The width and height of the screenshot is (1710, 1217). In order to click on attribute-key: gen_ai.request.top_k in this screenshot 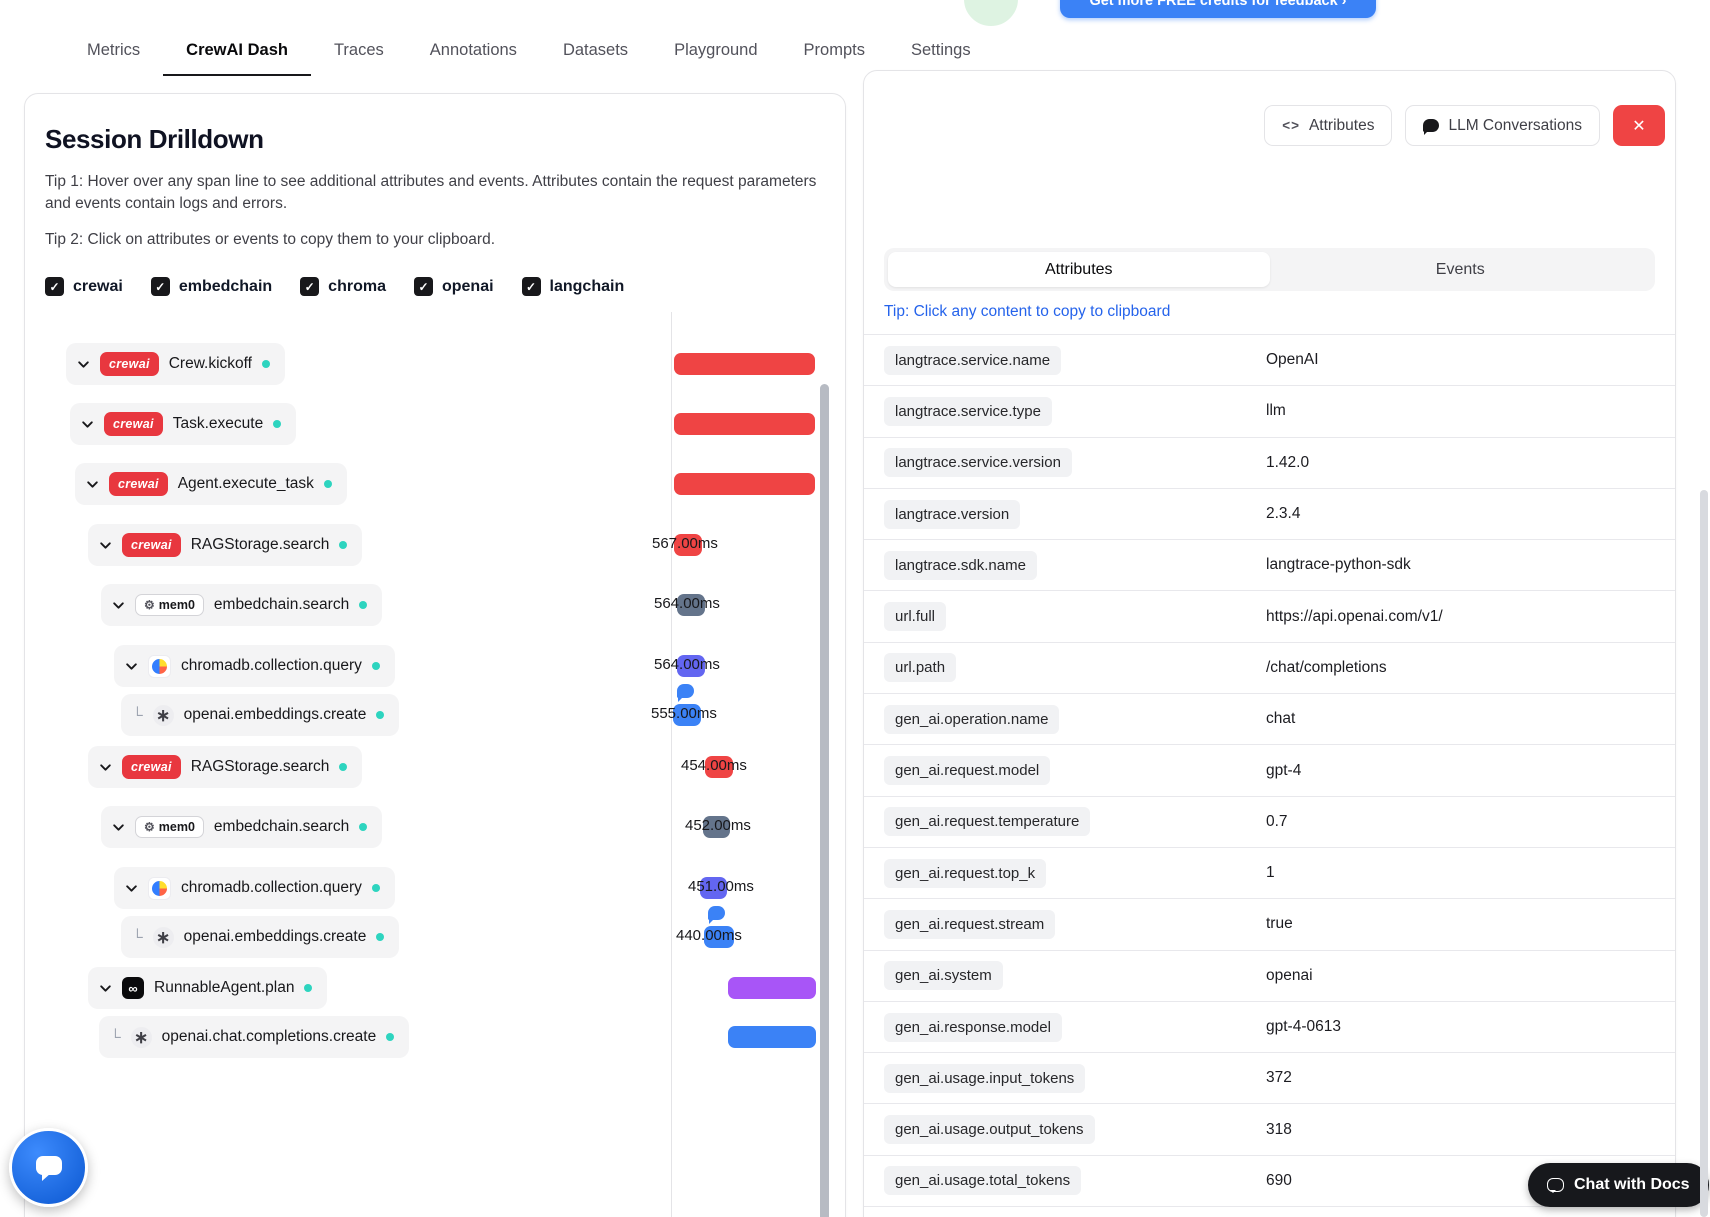, I will do `click(965, 873)`.